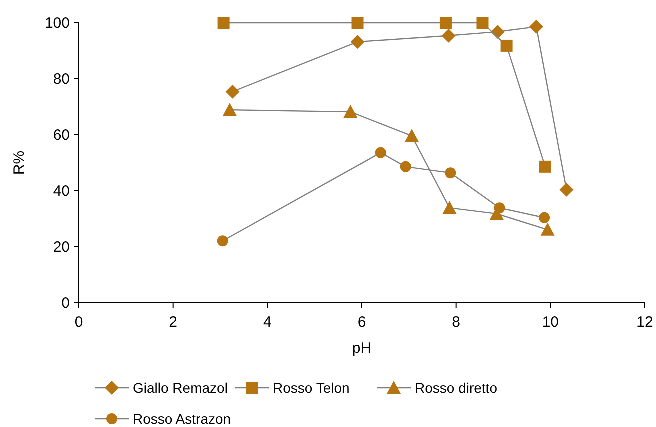 Image resolution: width=656 pixels, height=427 pixels. What do you see at coordinates (311, 388) in the screenshot?
I see `legend-label: Rosso Telon` at bounding box center [311, 388].